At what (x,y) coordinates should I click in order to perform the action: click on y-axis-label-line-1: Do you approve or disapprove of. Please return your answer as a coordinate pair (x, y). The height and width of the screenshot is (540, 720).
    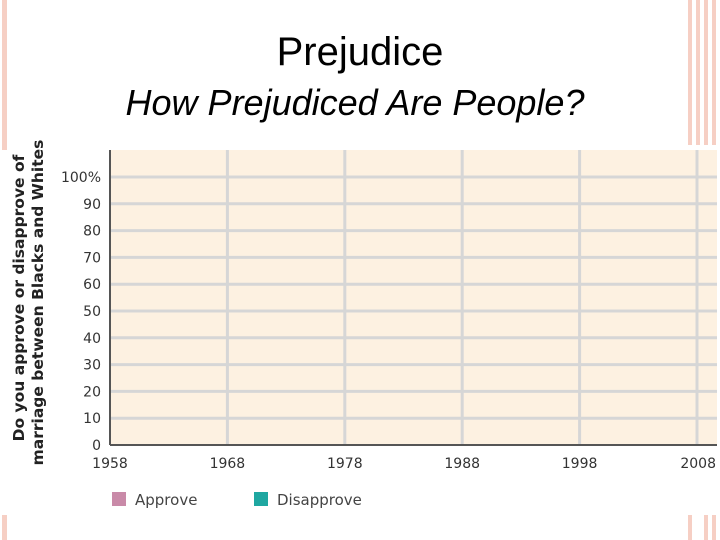
    Looking at the image, I should click on (19, 297).